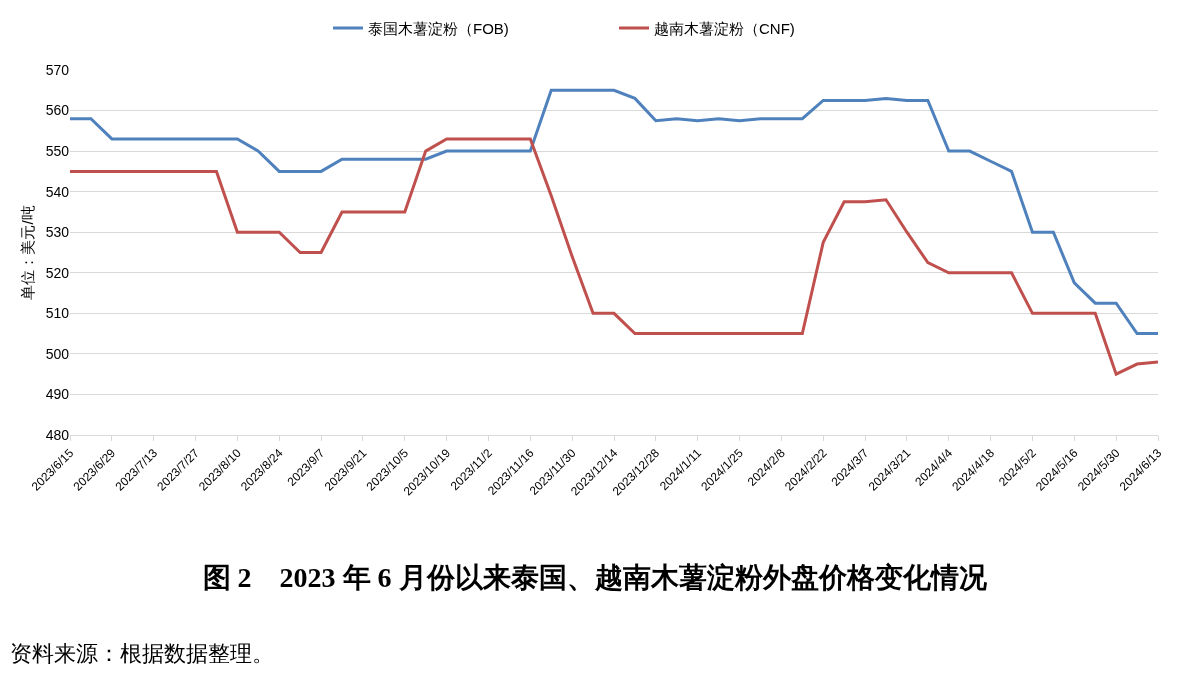 The image size is (1189, 677). Describe the element at coordinates (57, 232) in the screenshot. I see `y-tick-label: 530` at that location.